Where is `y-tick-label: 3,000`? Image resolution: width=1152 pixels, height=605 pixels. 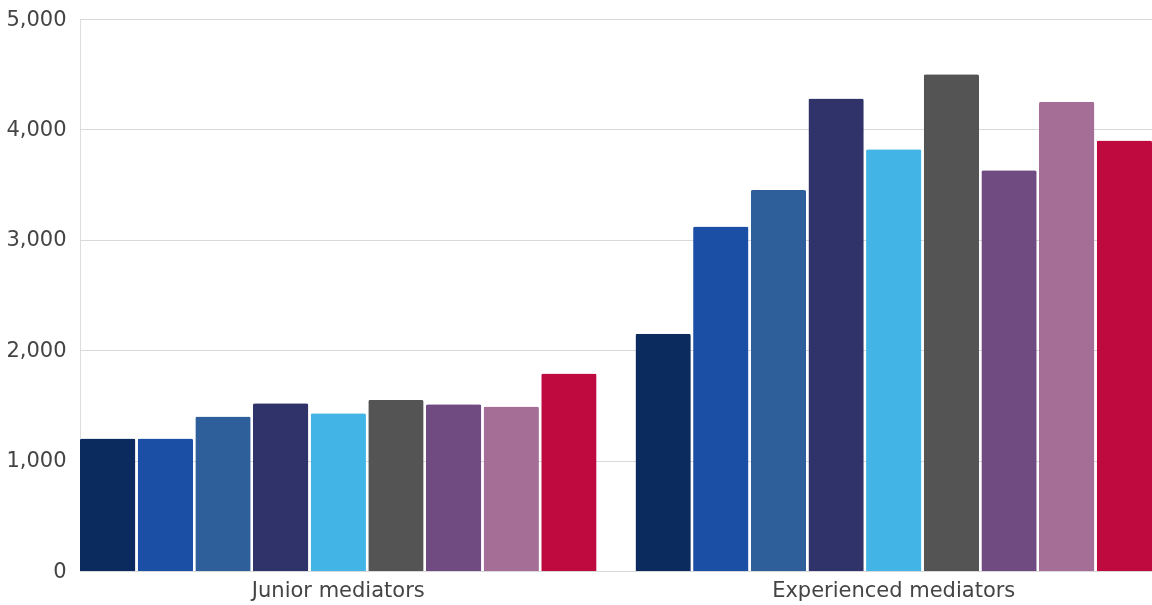 y-tick-label: 3,000 is located at coordinates (36, 239).